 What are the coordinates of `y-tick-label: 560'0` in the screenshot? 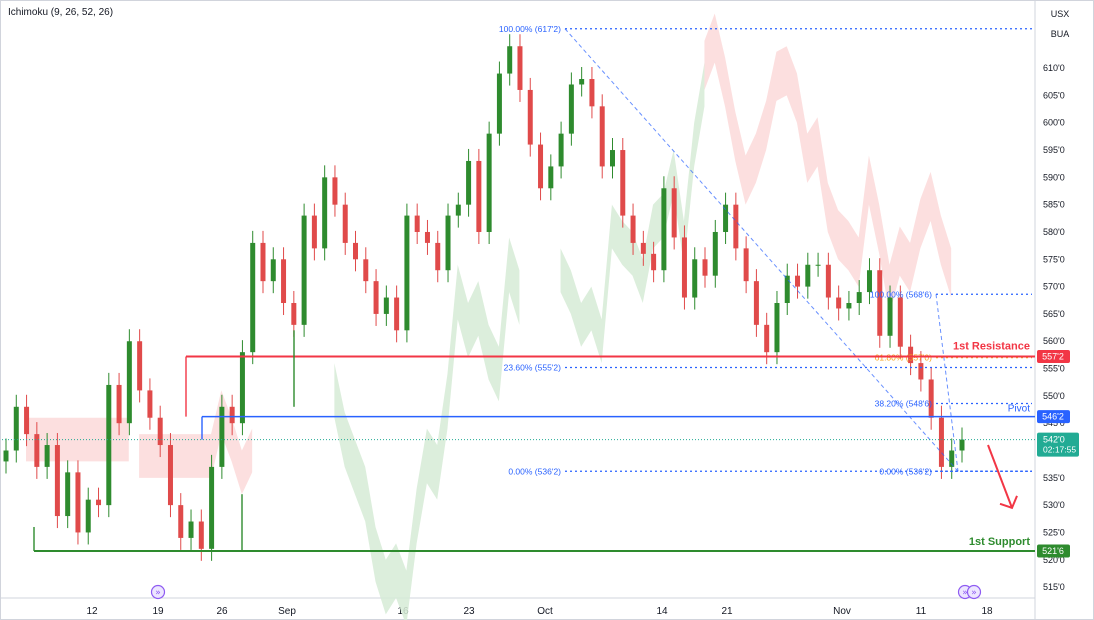 It's located at (1054, 341).